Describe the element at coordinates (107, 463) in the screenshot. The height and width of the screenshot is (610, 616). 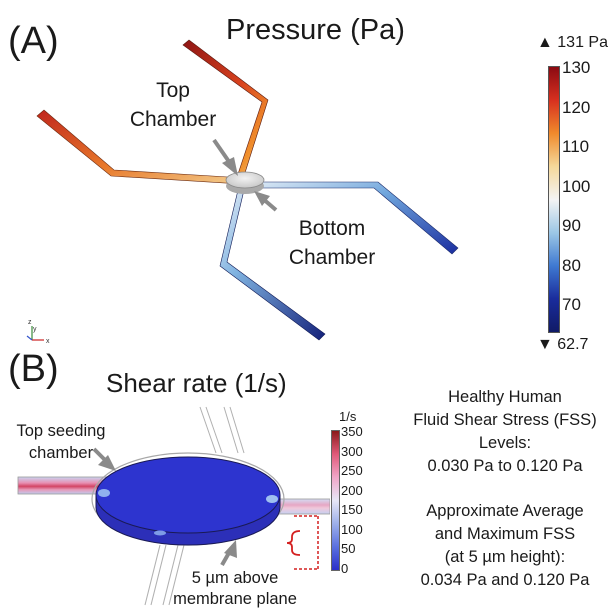
I see `top-seeding-arrow` at that location.